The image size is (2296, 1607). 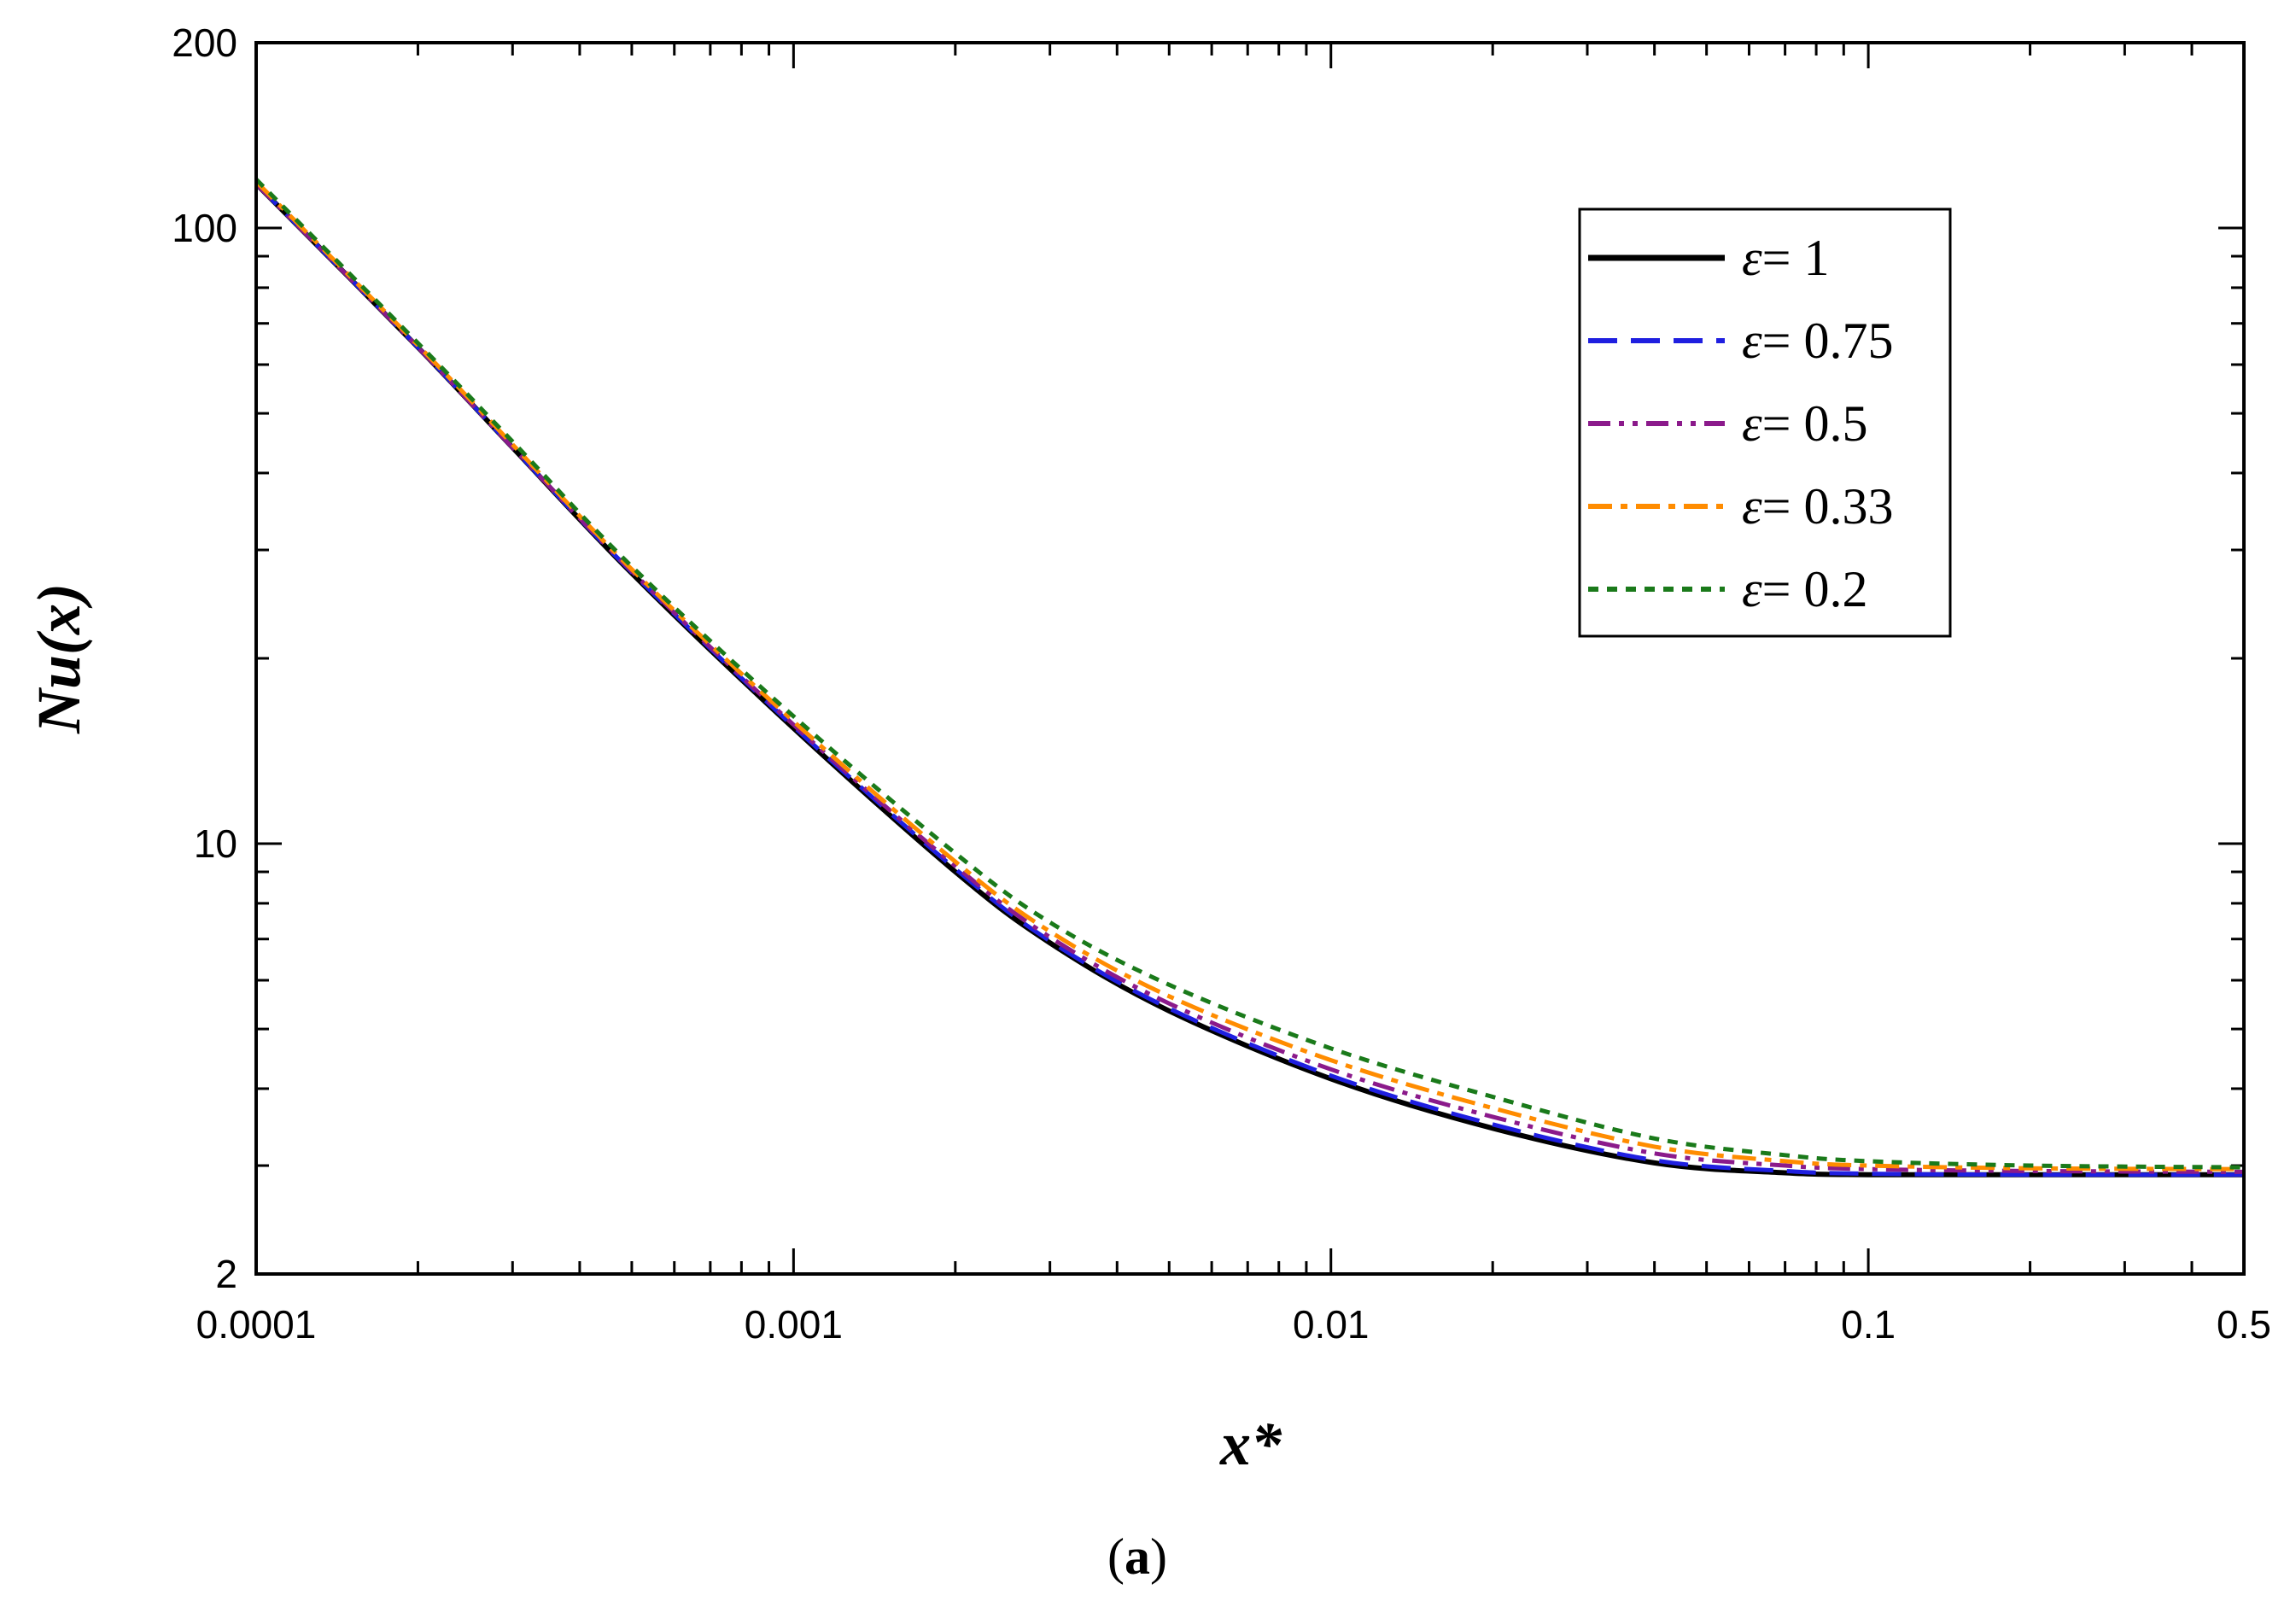 What do you see at coordinates (256, 1324) in the screenshot?
I see `x-tick-label: 0.0001` at bounding box center [256, 1324].